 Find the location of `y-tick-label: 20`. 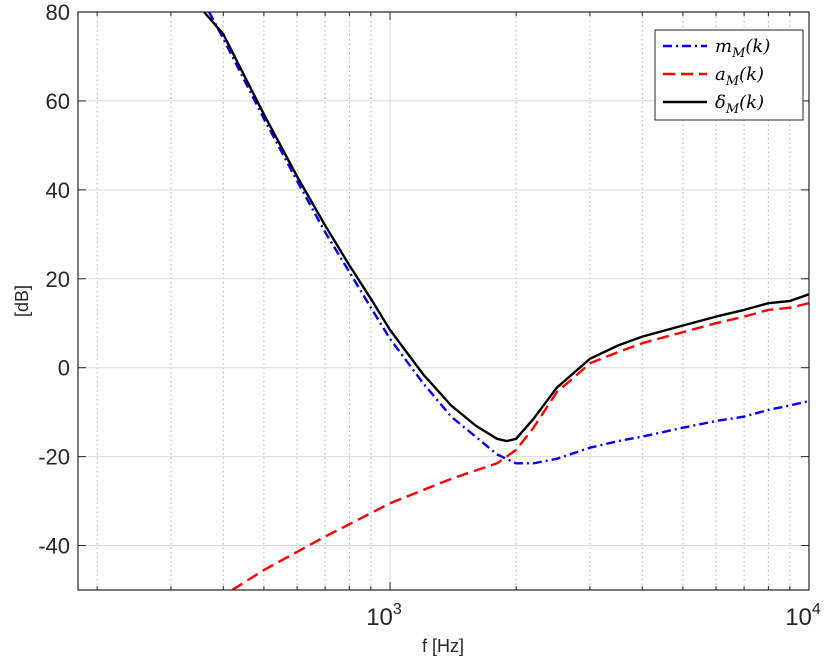

y-tick-label: 20 is located at coordinates (58, 279).